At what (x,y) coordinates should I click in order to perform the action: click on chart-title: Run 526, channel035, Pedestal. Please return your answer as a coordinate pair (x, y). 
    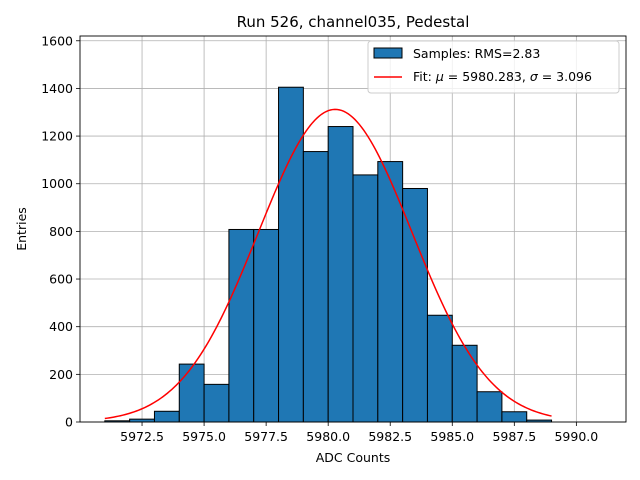
    Looking at the image, I should click on (353, 22).